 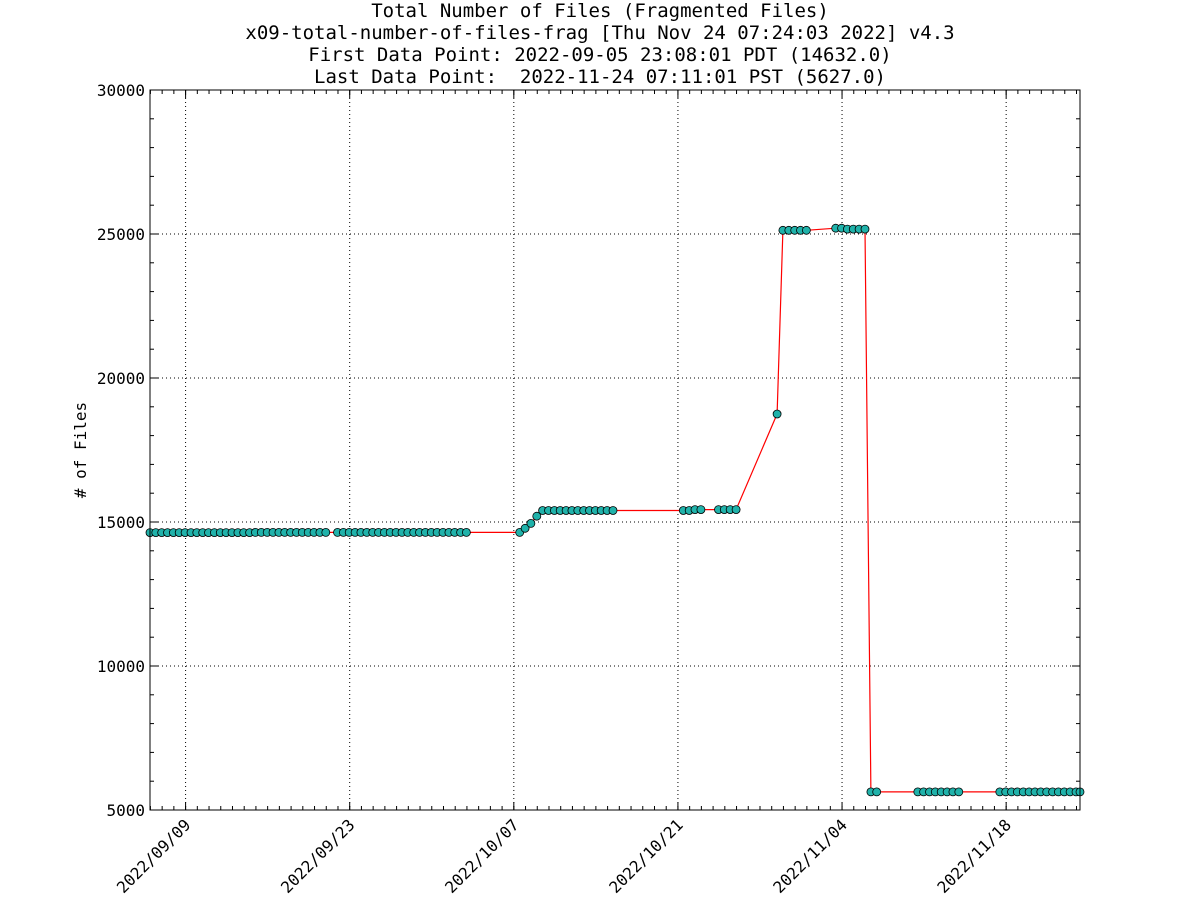 I want to click on y-tick-label: 5000, so click(x=125, y=810).